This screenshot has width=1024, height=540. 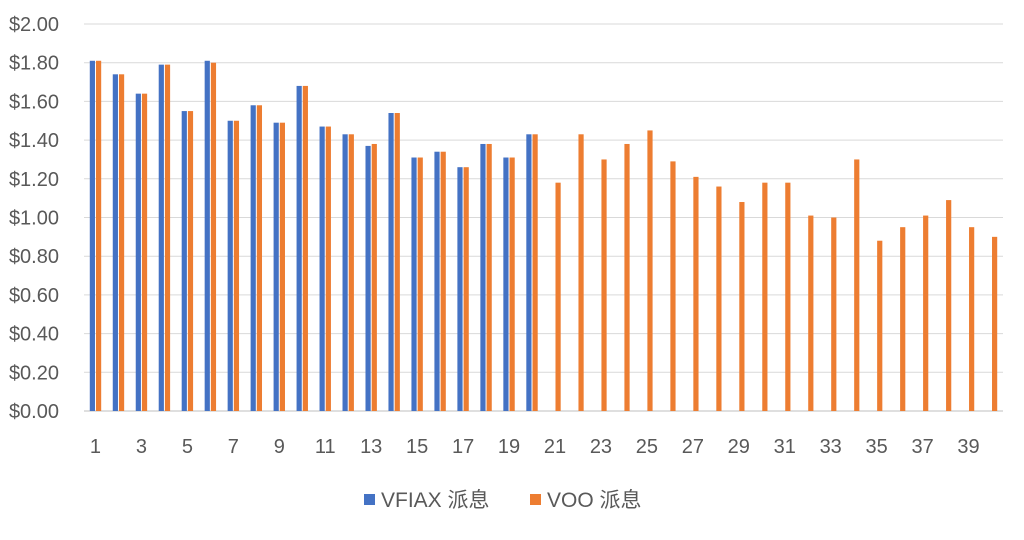 I want to click on x-tick-label: 37, so click(x=922, y=447).